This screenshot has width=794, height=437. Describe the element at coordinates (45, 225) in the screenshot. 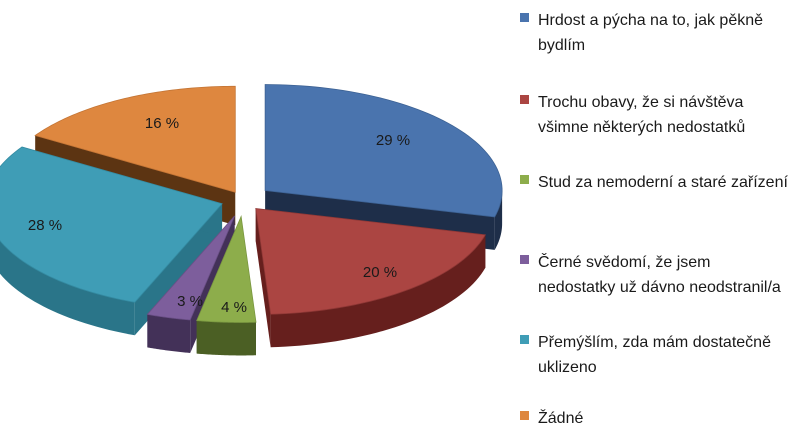

I see `data-label: 28 %` at that location.